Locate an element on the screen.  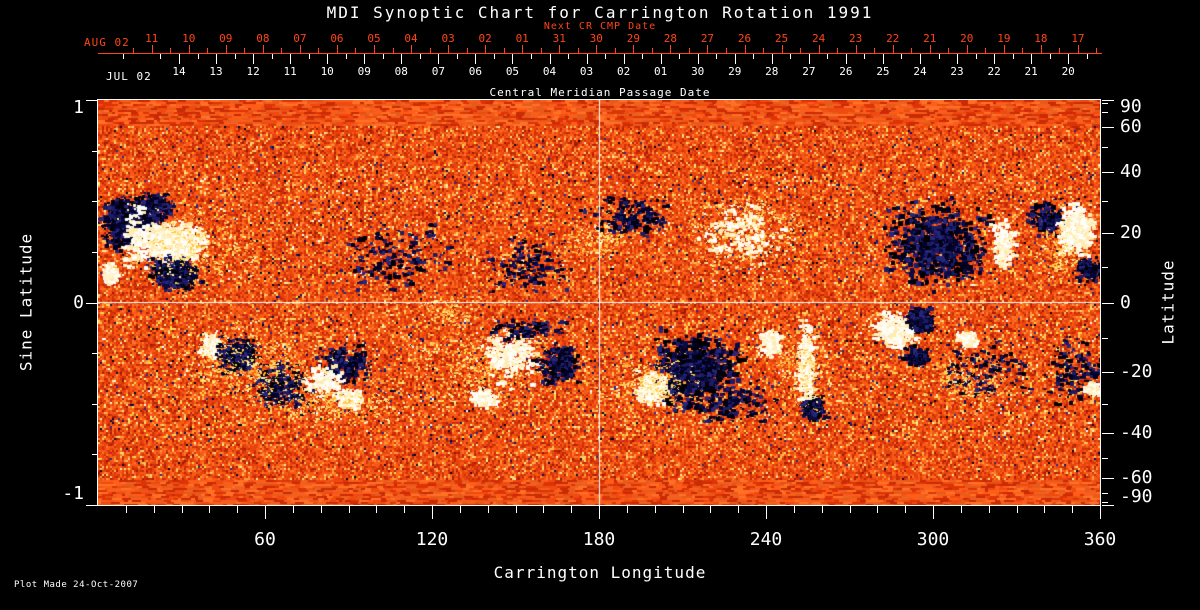
cmp-day-label: 26 is located at coordinates (846, 71).